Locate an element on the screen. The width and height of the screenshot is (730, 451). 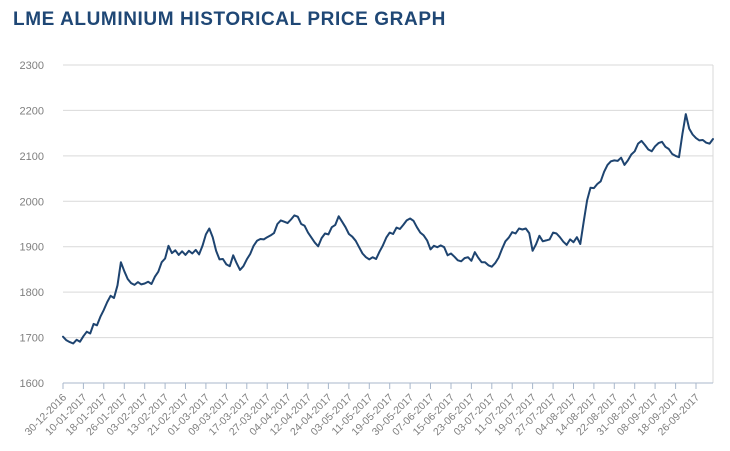
y-axis-label: 1700 is located at coordinates (32, 339).